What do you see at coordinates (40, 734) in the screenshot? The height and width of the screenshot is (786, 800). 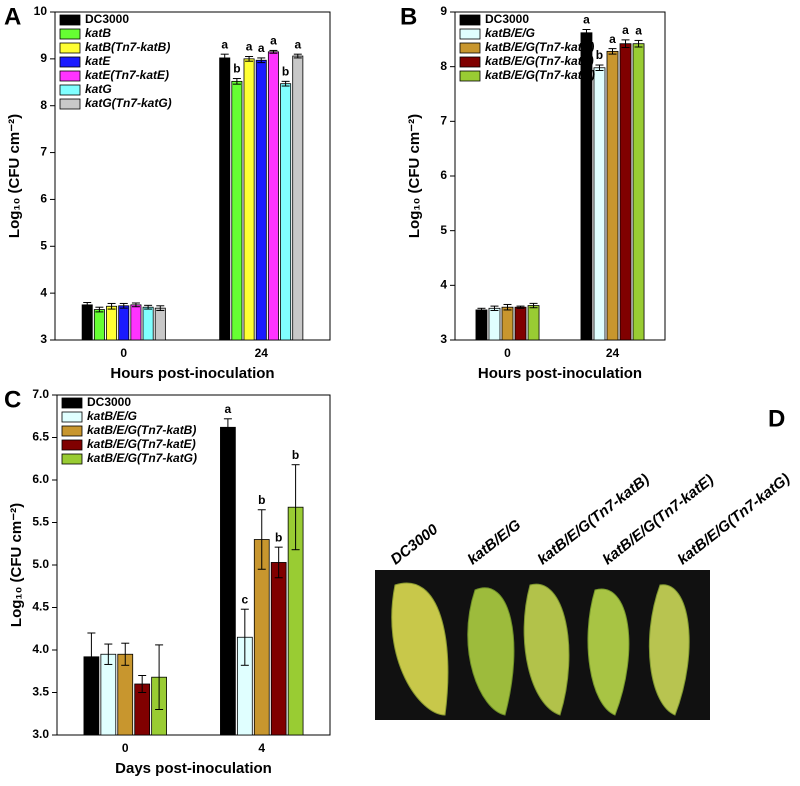 I see `y-tick-label: 3.0` at bounding box center [40, 734].